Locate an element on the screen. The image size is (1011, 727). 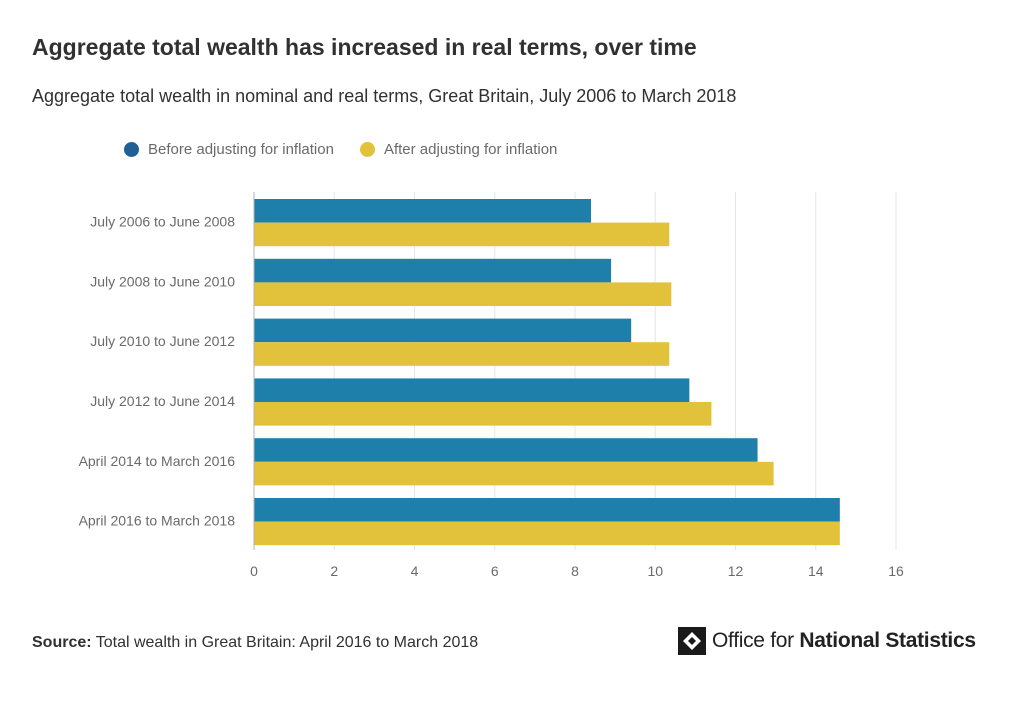
x-tick-label-8: 16 is located at coordinates (896, 571).